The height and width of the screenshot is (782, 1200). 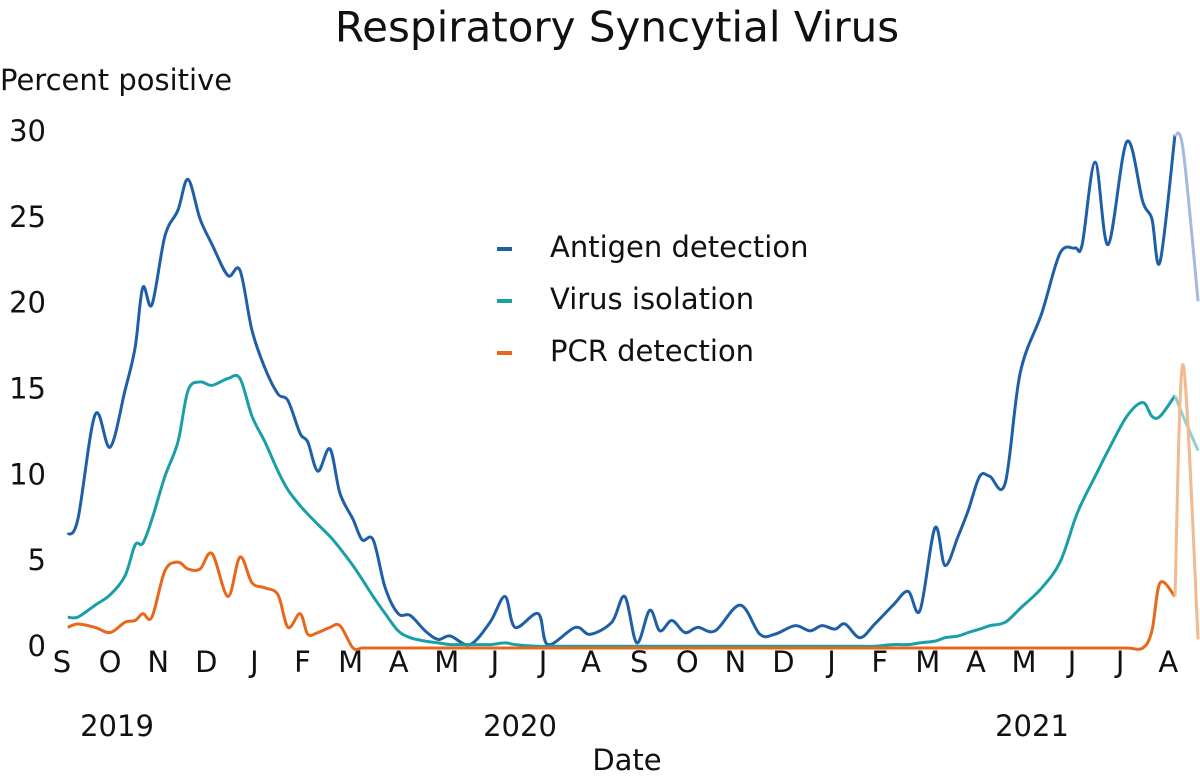 What do you see at coordinates (27, 131) in the screenshot?
I see `y-tick-label: 30` at bounding box center [27, 131].